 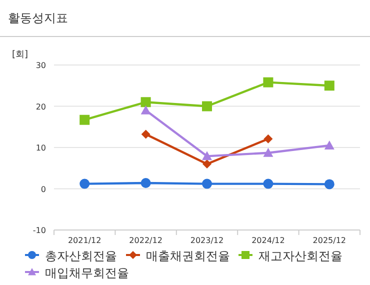 I want to click on legend-item: 매입채무회전율, so click(x=77, y=273).